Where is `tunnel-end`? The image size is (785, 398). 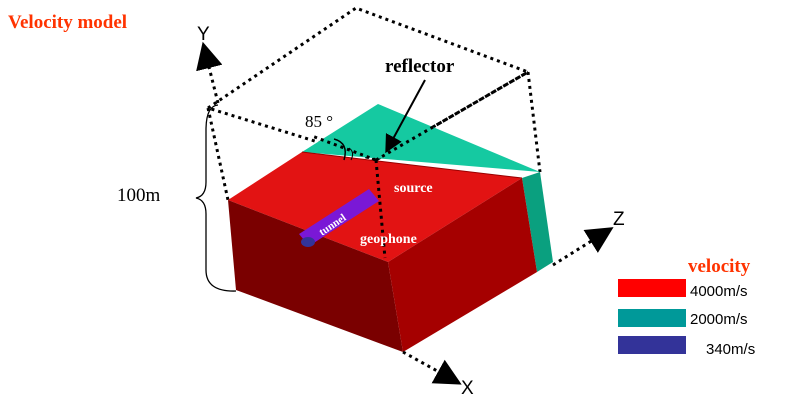 tunnel-end is located at coordinates (308, 242).